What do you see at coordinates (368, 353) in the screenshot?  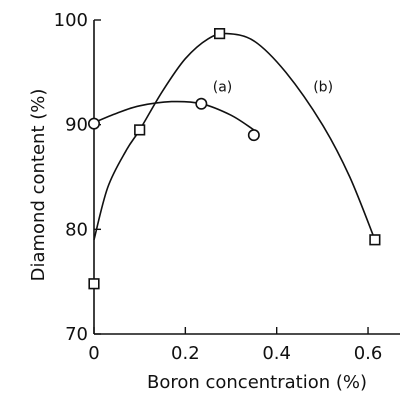 I see `x-tick-label: 0.6` at bounding box center [368, 353].